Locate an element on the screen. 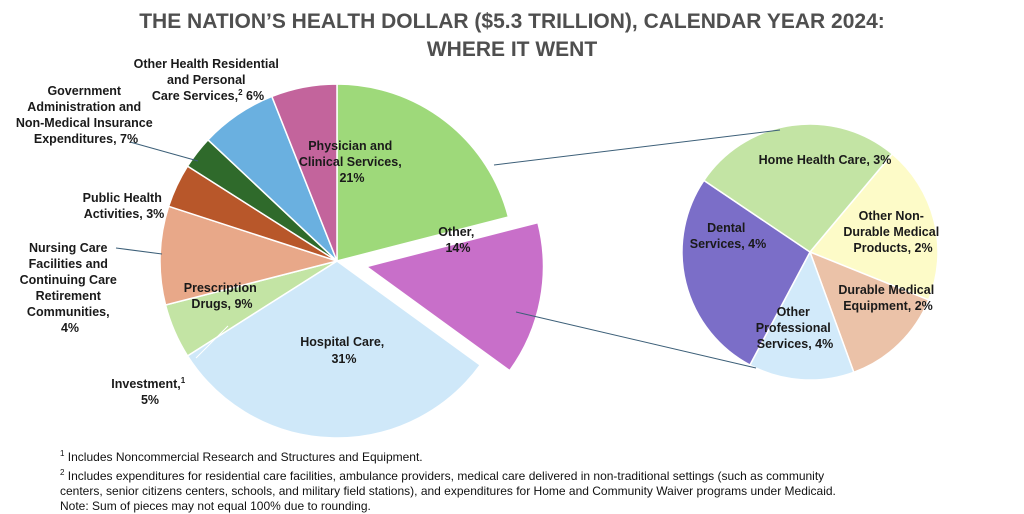 Image resolution: width=1024 pixels, height=514 pixels. label-home-health-care: Home Health Care, 3% is located at coordinates (825, 160).